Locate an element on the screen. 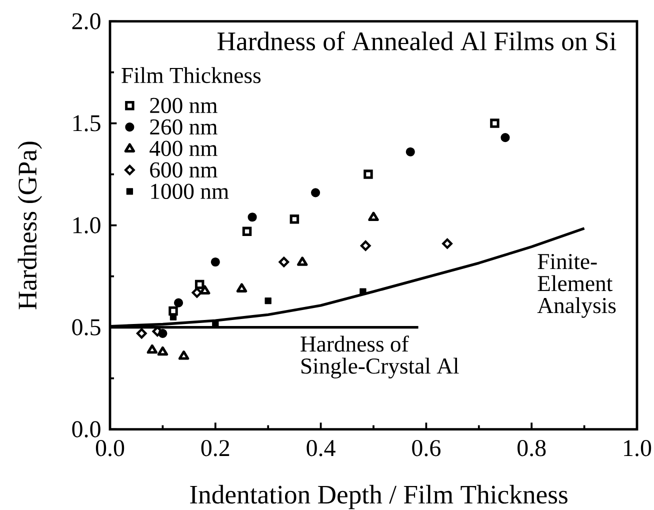 The height and width of the screenshot is (510, 654). annotation: Hardness of Single-Crystal Al is located at coordinates (379, 357).